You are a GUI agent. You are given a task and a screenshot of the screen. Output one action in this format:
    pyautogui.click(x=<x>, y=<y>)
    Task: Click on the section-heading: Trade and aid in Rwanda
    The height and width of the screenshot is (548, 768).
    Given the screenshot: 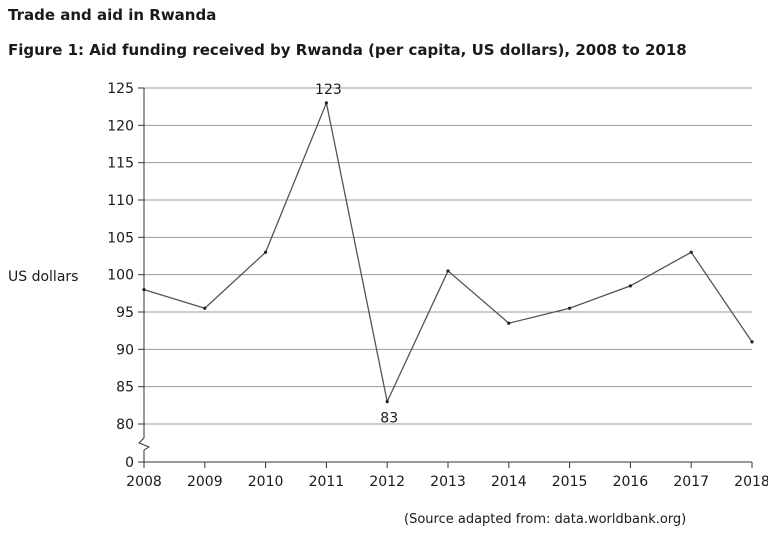 What is the action you would take?
    pyautogui.click(x=112, y=15)
    